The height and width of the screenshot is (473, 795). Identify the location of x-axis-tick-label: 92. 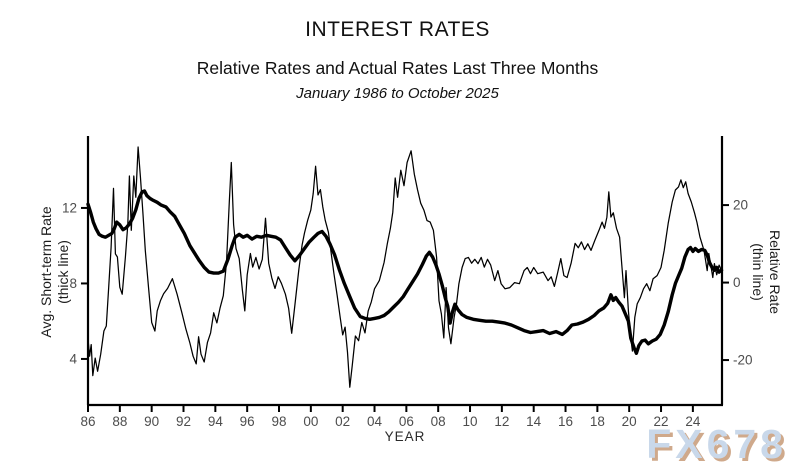
(183, 421).